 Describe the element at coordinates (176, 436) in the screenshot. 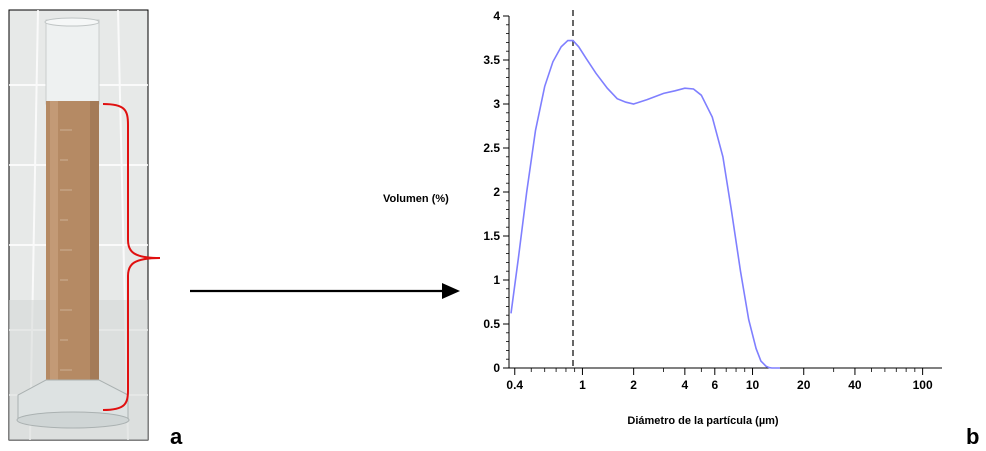

I see `panel-letter-a: a` at that location.